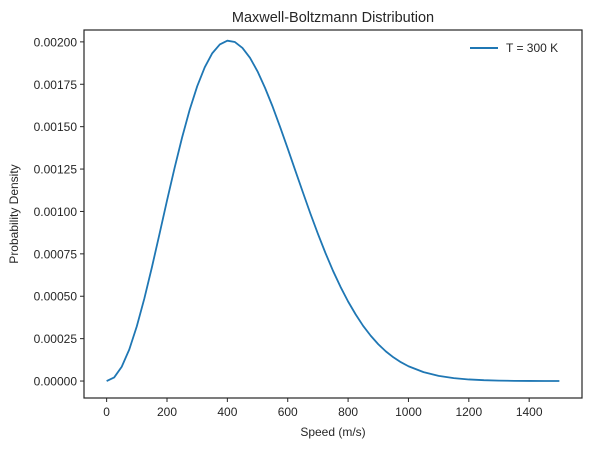 This screenshot has height=453, width=590. I want to click on y-tick-label: 0.00050, so click(56, 297).